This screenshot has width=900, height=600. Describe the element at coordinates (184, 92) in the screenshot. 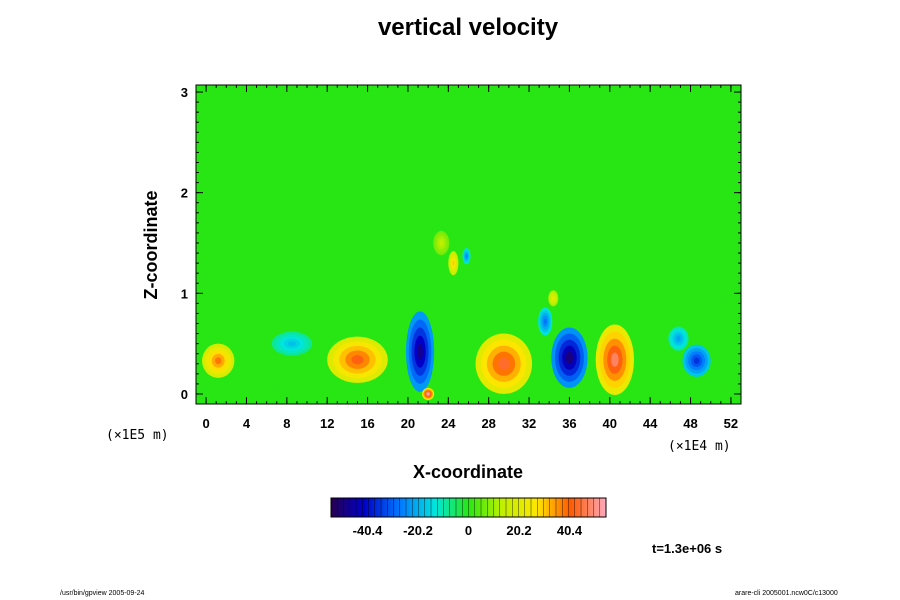

I see `y-tick-label: 3` at that location.